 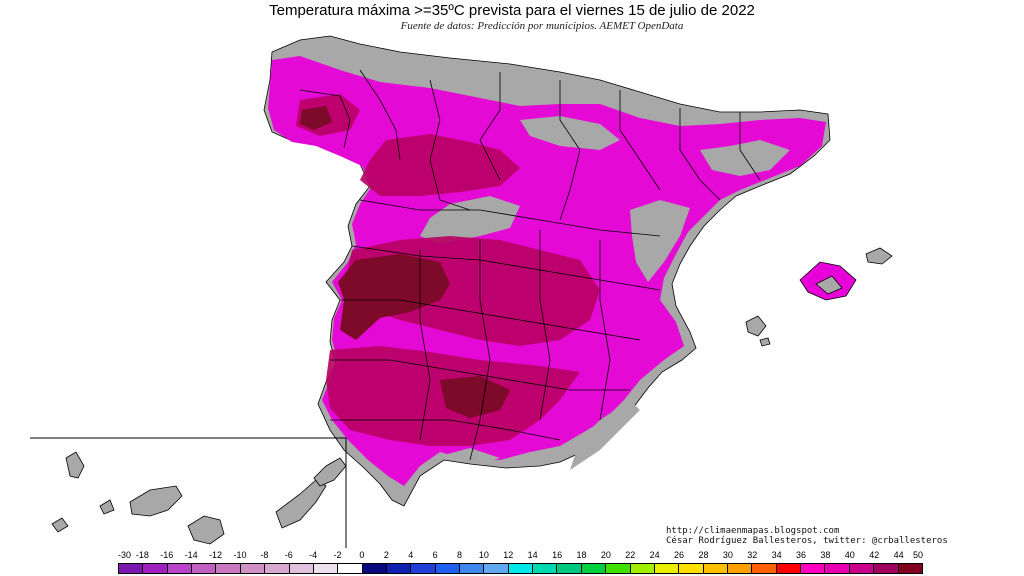 What do you see at coordinates (362, 555) in the screenshot?
I see `legend-label: 0` at bounding box center [362, 555].